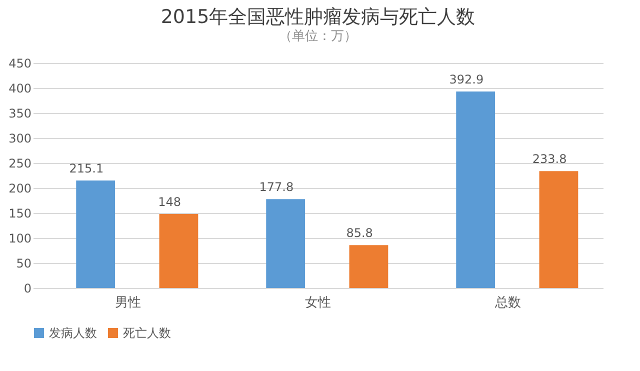 This screenshot has height=371, width=640. I want to click on data-label: 392.9, so click(466, 79).